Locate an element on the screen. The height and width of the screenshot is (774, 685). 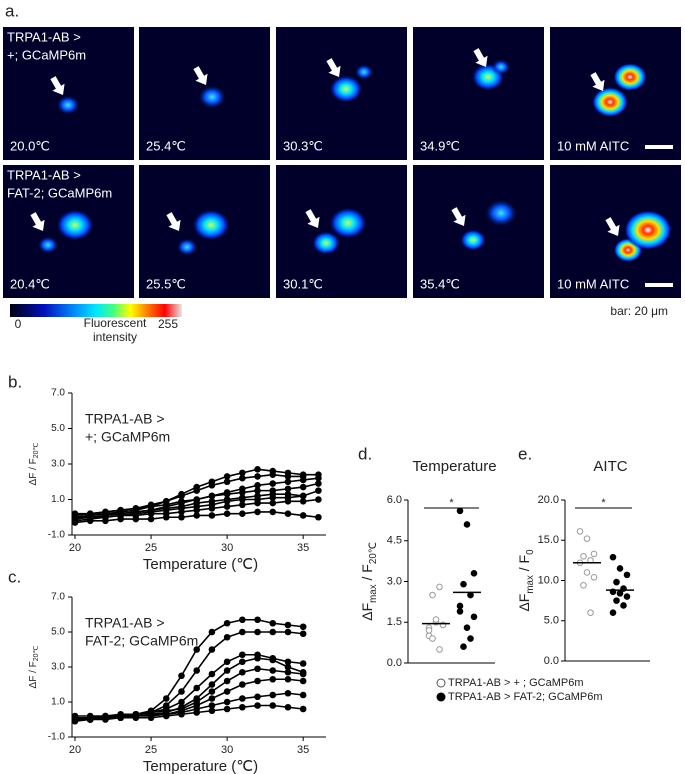
y-axis-label: ΔFmax / F0 is located at coordinates (526, 580).